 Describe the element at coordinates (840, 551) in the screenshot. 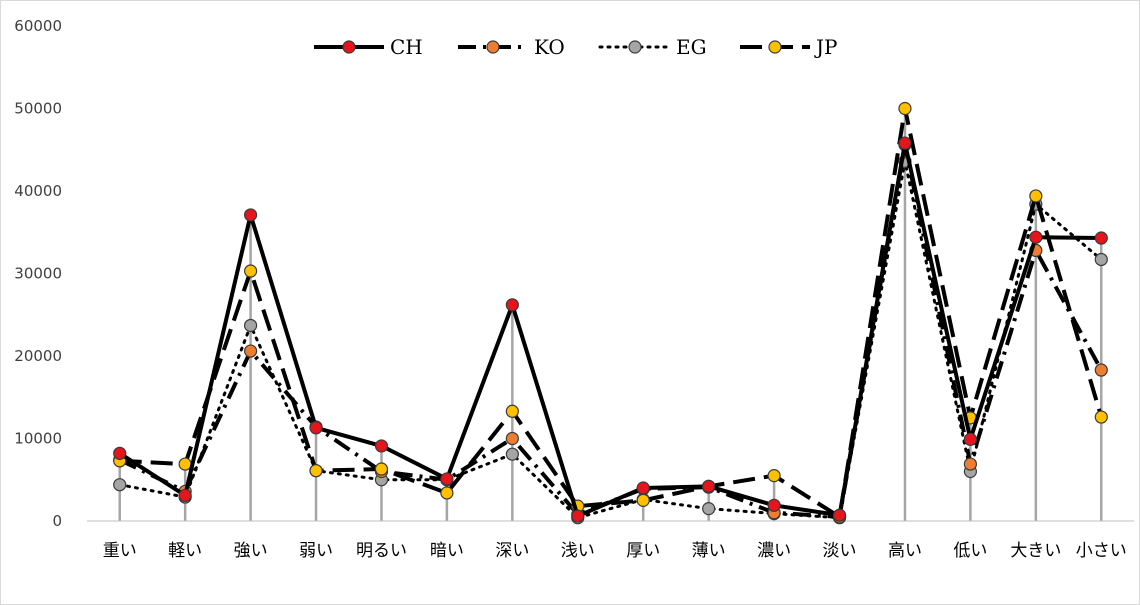

I see `x-tick-label: 淡い` at that location.